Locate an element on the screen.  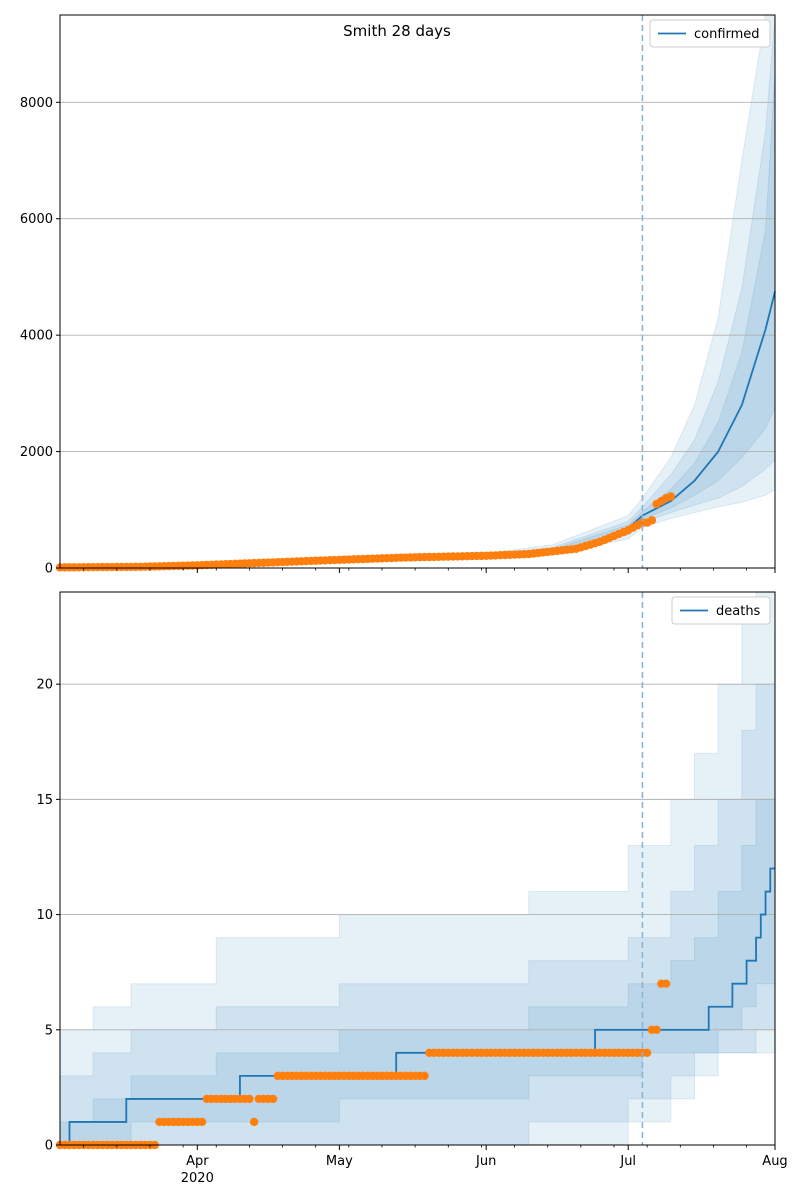
deaths-legend: deaths is located at coordinates (721, 610).